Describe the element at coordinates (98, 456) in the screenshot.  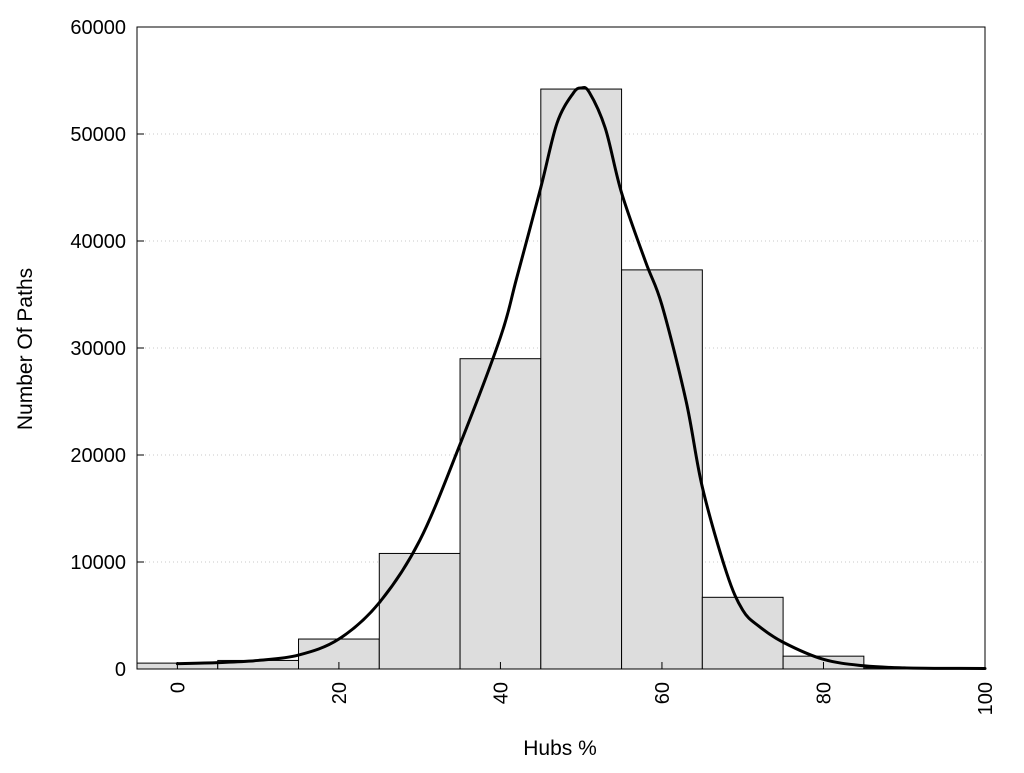
I see `y-tick-label-20000: 20000` at that location.